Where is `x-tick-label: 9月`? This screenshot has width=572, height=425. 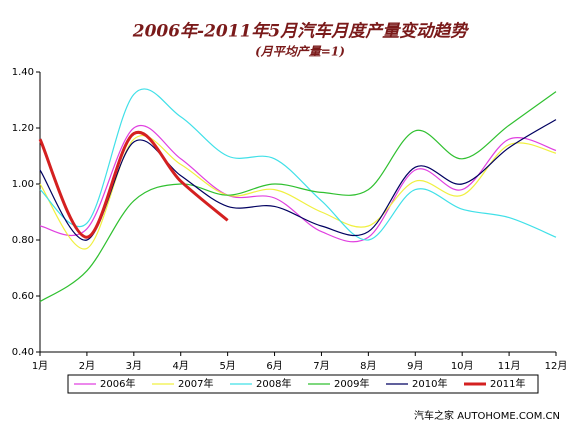 x-tick-label: 9月 is located at coordinates (415, 366).